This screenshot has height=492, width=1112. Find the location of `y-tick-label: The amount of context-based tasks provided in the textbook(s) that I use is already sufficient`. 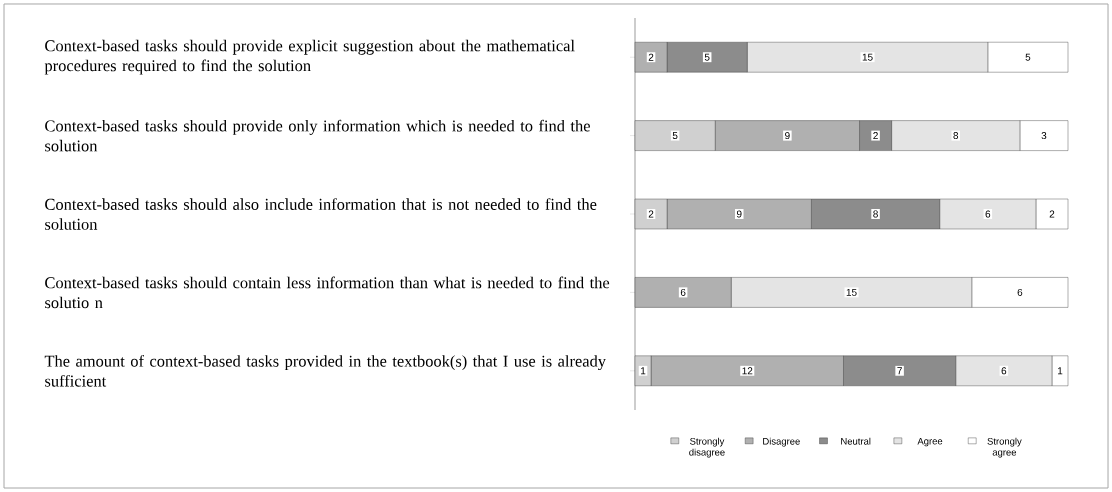

y-tick-label: The amount of context-based tasks provided in the textbook(s) that I use is already sufficient is located at coordinates (325, 370).